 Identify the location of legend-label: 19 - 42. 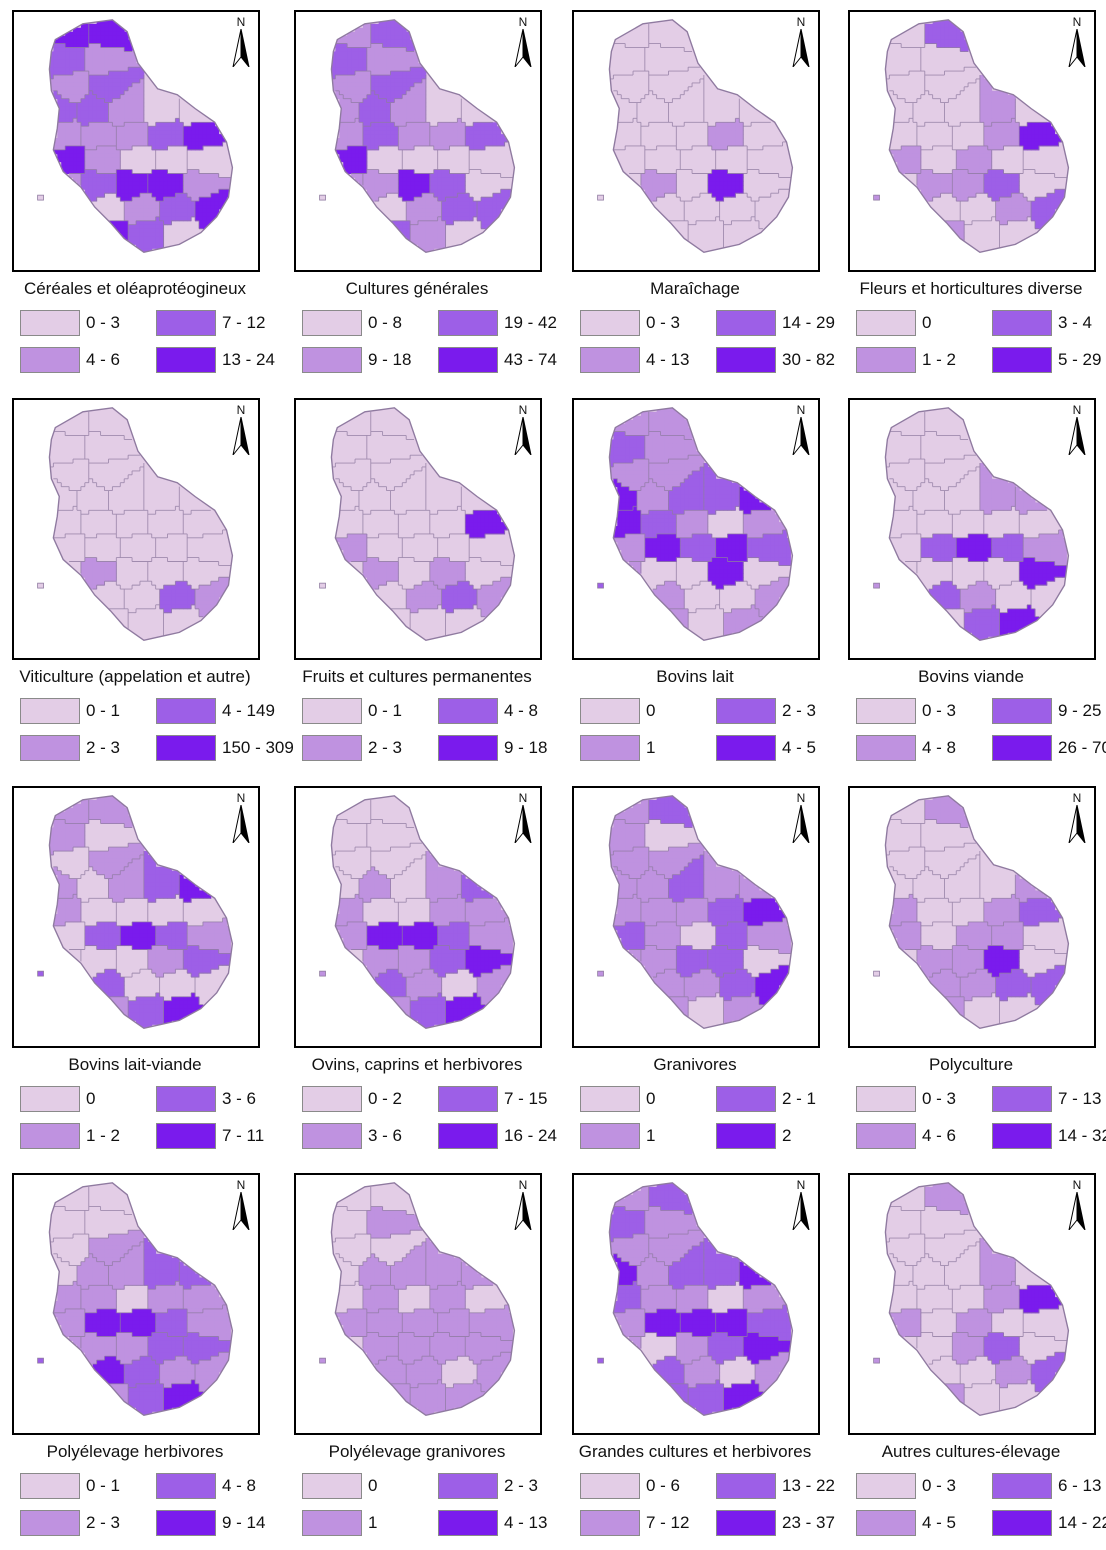
(530, 323).